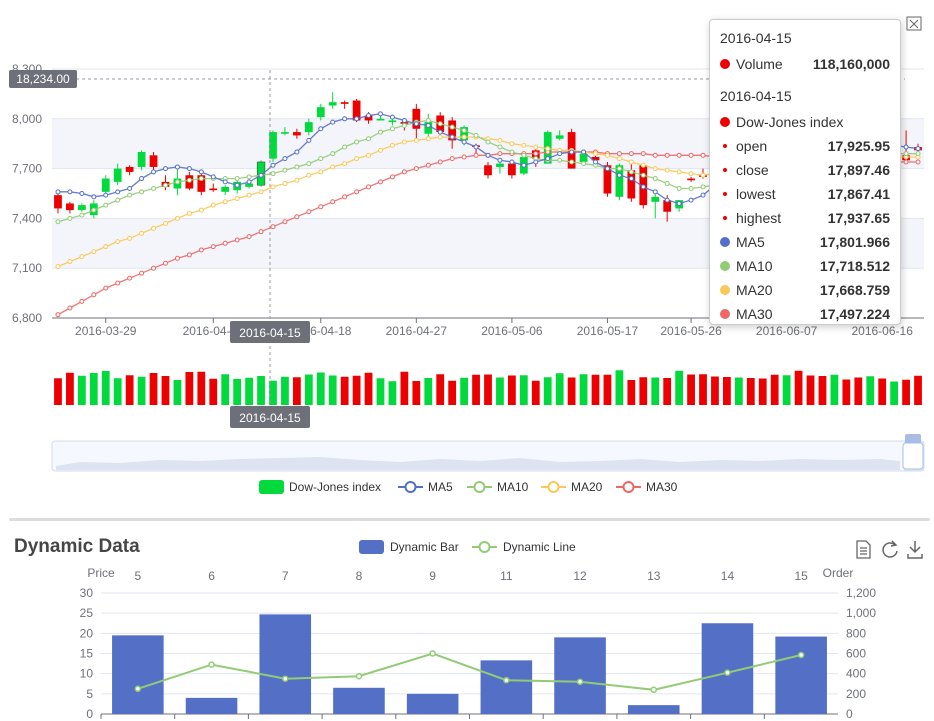 The image size is (934, 721). I want to click on x-tick-label: 2016-03-29, so click(106, 331).